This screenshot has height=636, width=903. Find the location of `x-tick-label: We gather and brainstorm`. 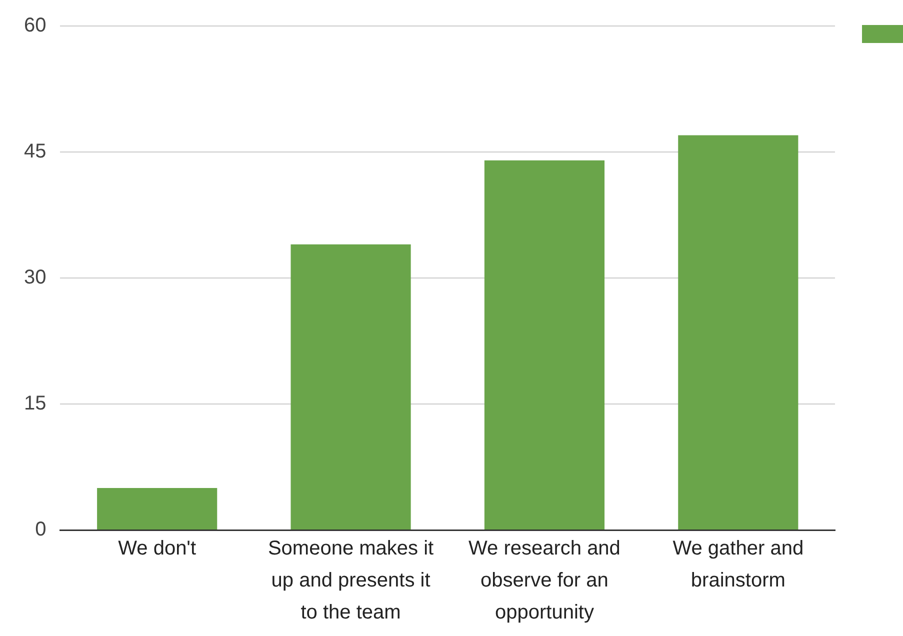

x-tick-label: We gather and brainstorm is located at coordinates (738, 565).